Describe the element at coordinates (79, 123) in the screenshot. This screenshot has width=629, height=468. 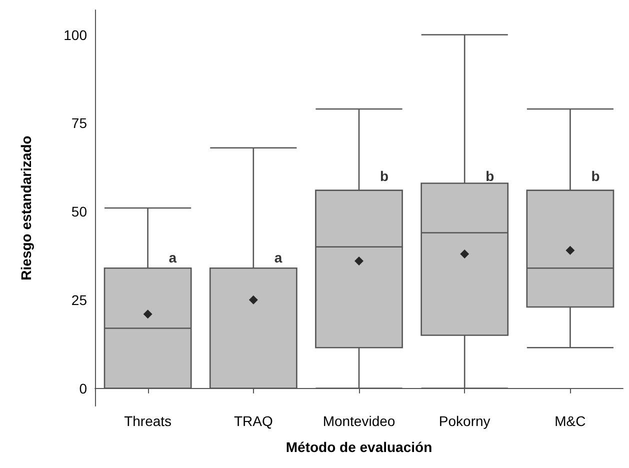
I see `y-tick-label: 75` at that location.